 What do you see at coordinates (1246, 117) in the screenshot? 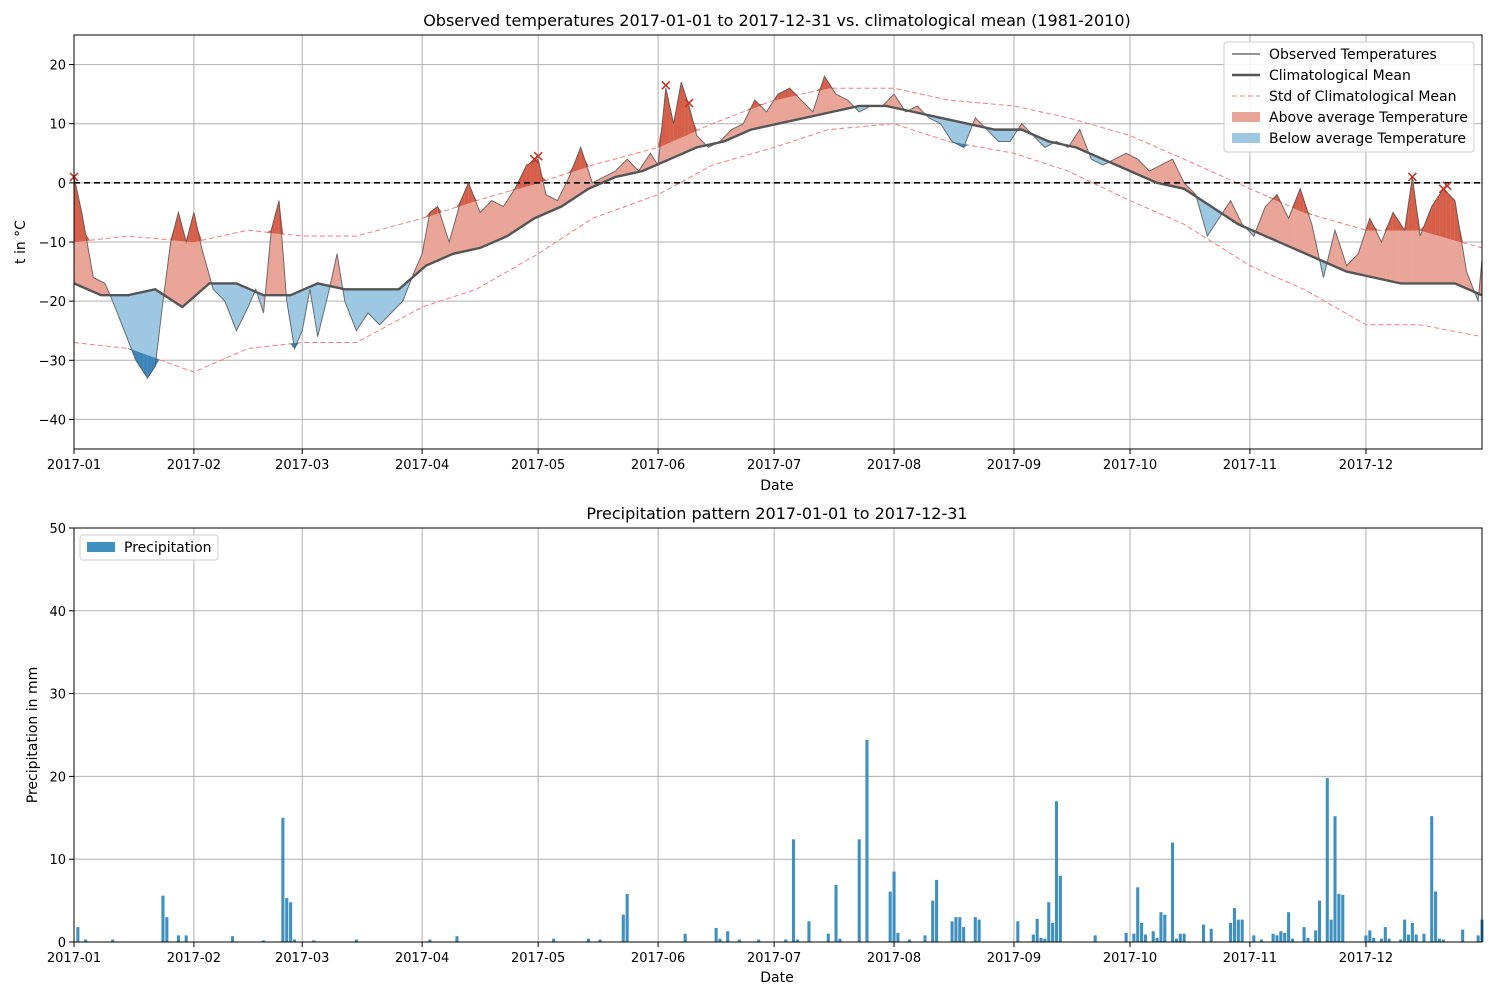
I see `legend-swatch-above` at bounding box center [1246, 117].